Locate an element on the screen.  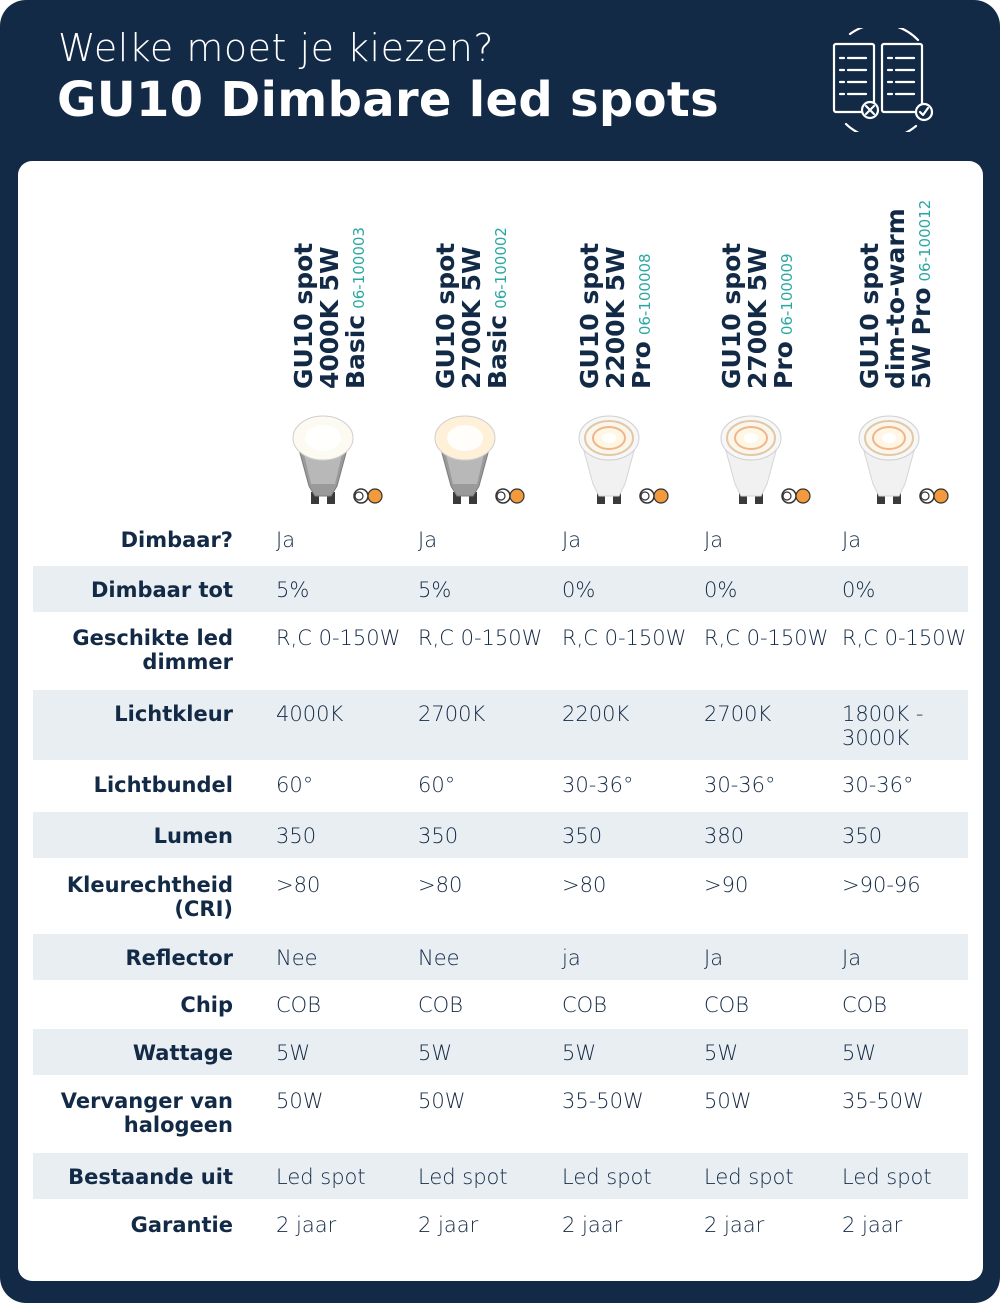
row-label: Reflector is located at coordinates (179, 958).